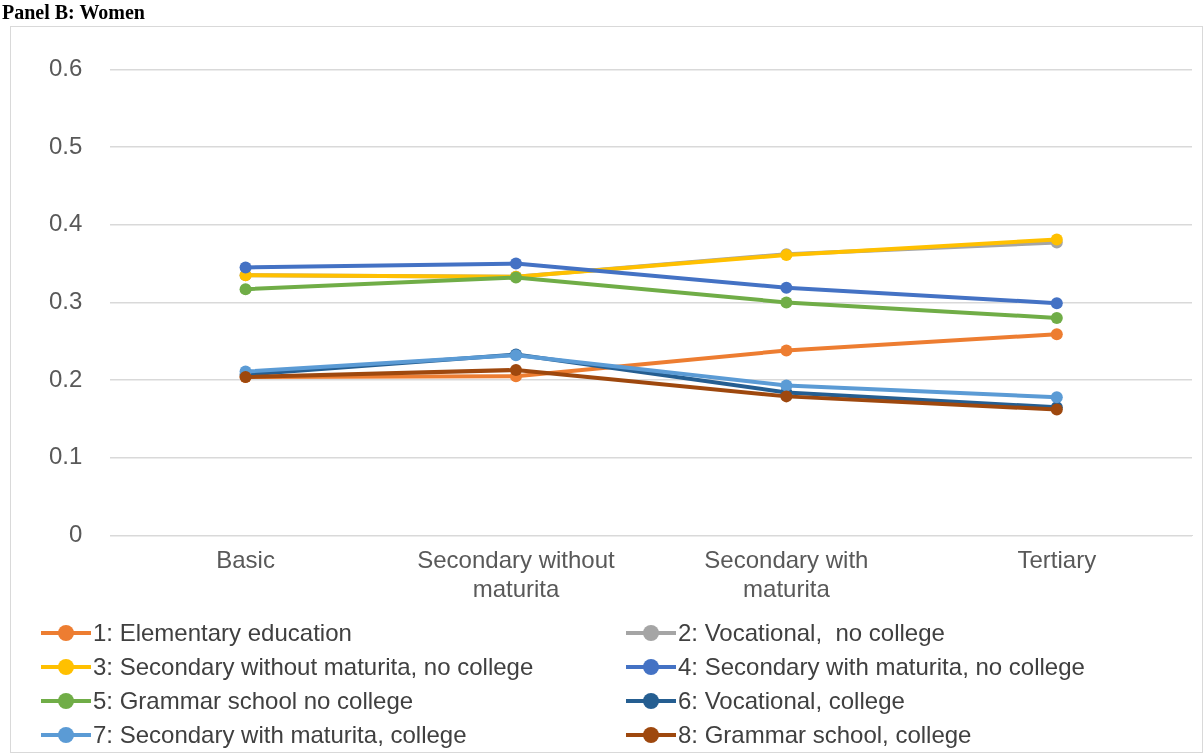 This screenshot has height=753, width=1203. I want to click on legend-label: 5: Grammar school no college, so click(253, 701).